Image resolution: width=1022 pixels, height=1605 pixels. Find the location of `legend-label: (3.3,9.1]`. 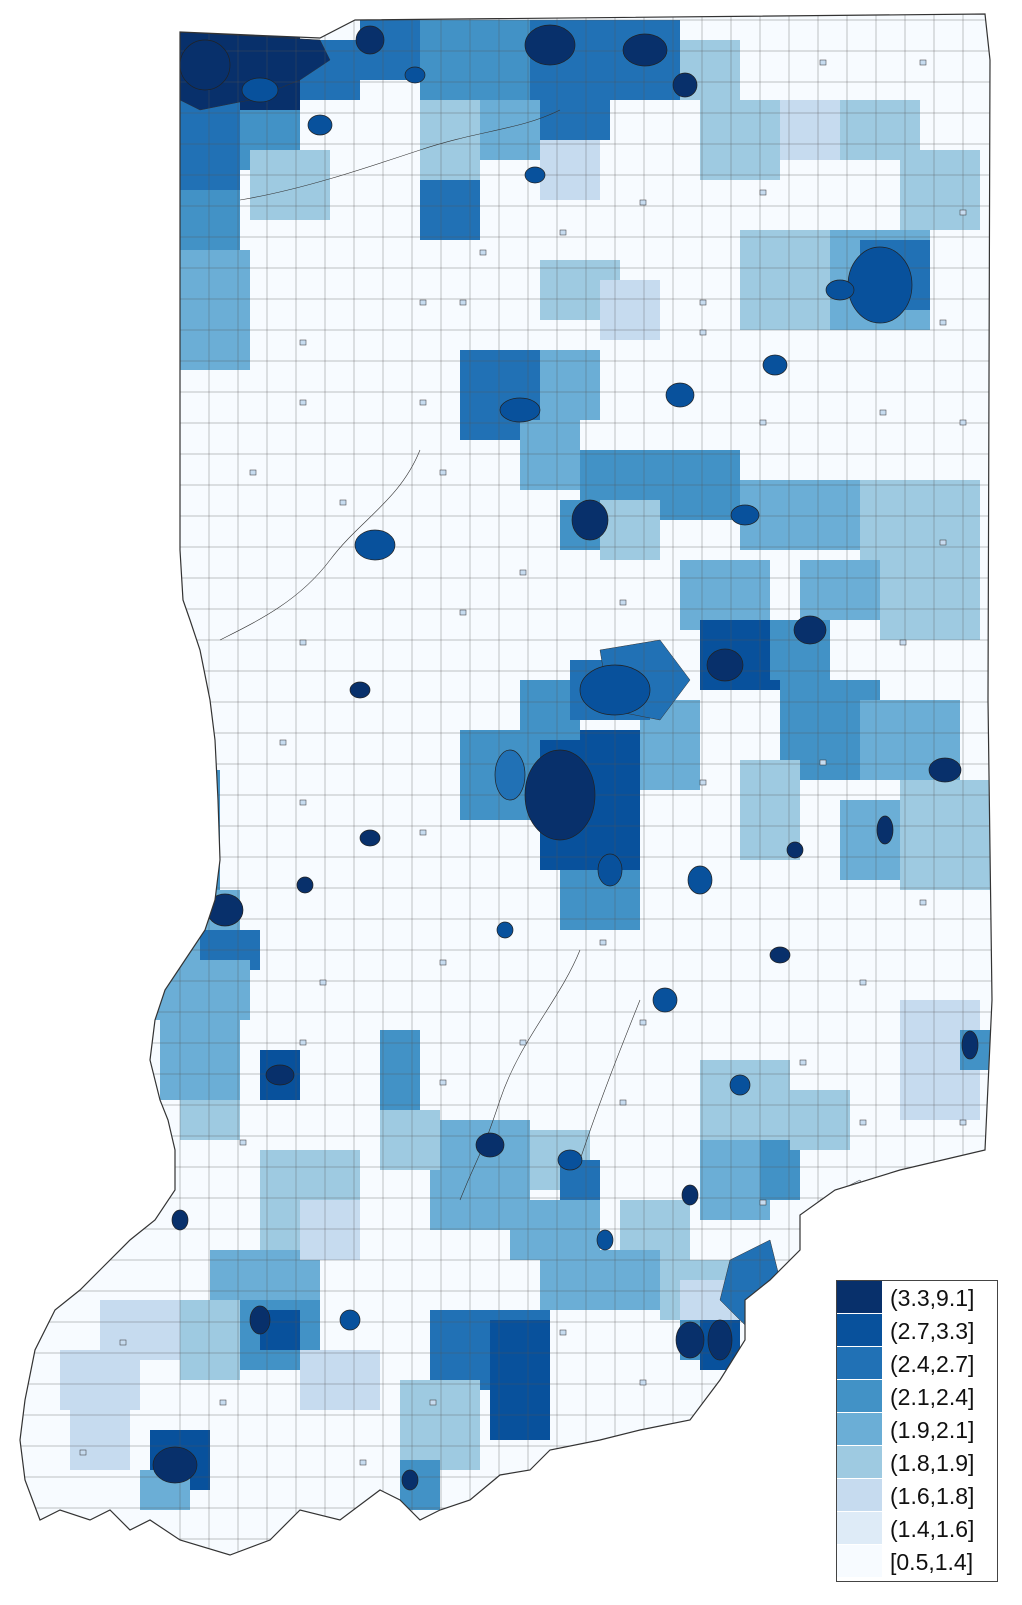

legend-label: (3.3,9.1] is located at coordinates (932, 1298).